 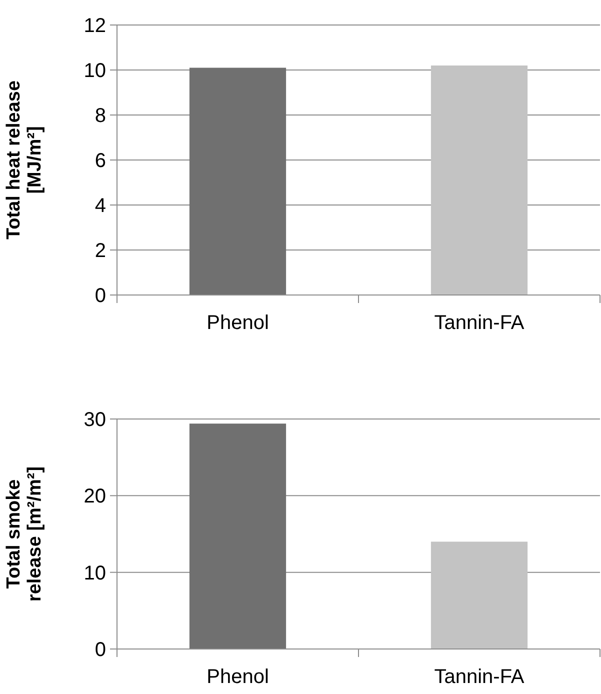 What do you see at coordinates (95, 26) in the screenshot?
I see `y-tick-label: 12` at bounding box center [95, 26].